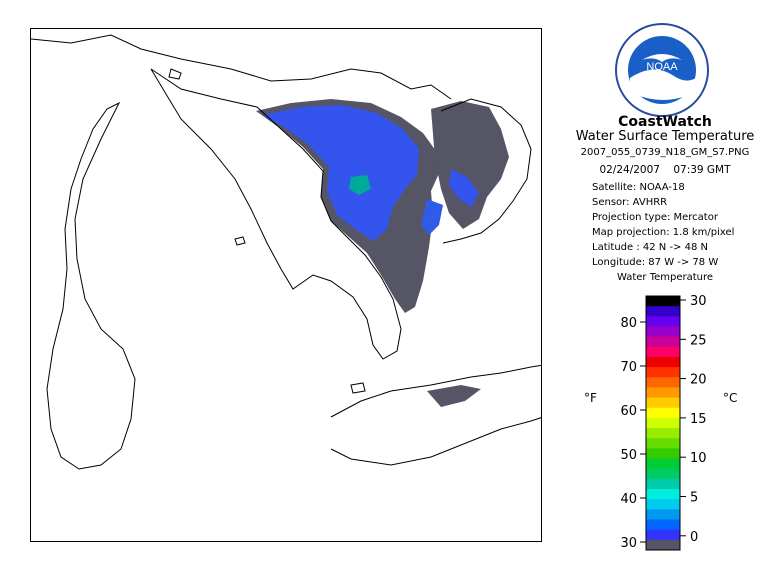 The width and height of the screenshot is (782, 572). What do you see at coordinates (665, 122) in the screenshot?
I see `app-title: CoastWatch` at bounding box center [665, 122].